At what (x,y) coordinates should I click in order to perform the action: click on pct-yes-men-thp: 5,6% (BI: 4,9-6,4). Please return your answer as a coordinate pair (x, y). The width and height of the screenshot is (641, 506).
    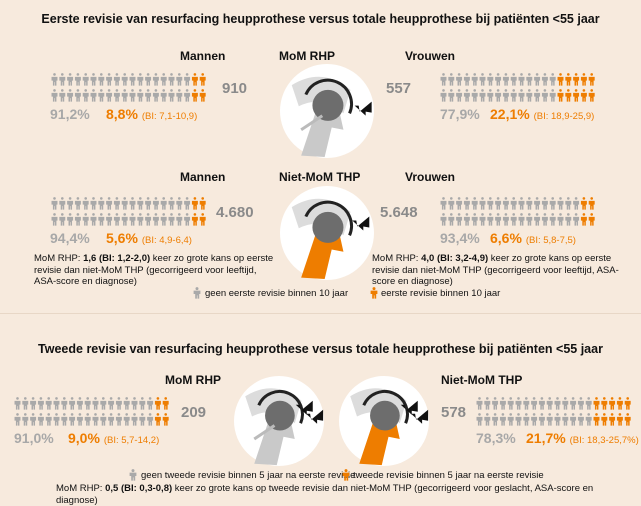
    Looking at the image, I should click on (149, 238).